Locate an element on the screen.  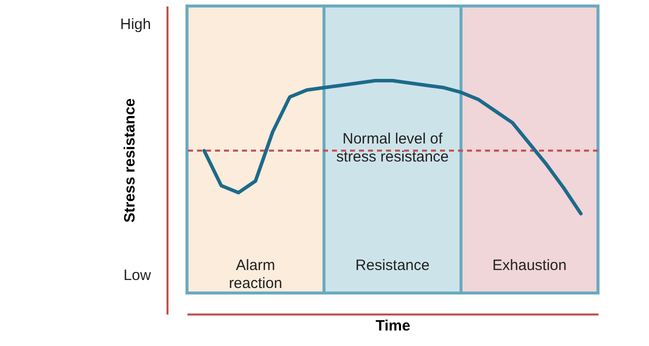
ref-line-label: Normal level of stress resistance is located at coordinates (392, 148).